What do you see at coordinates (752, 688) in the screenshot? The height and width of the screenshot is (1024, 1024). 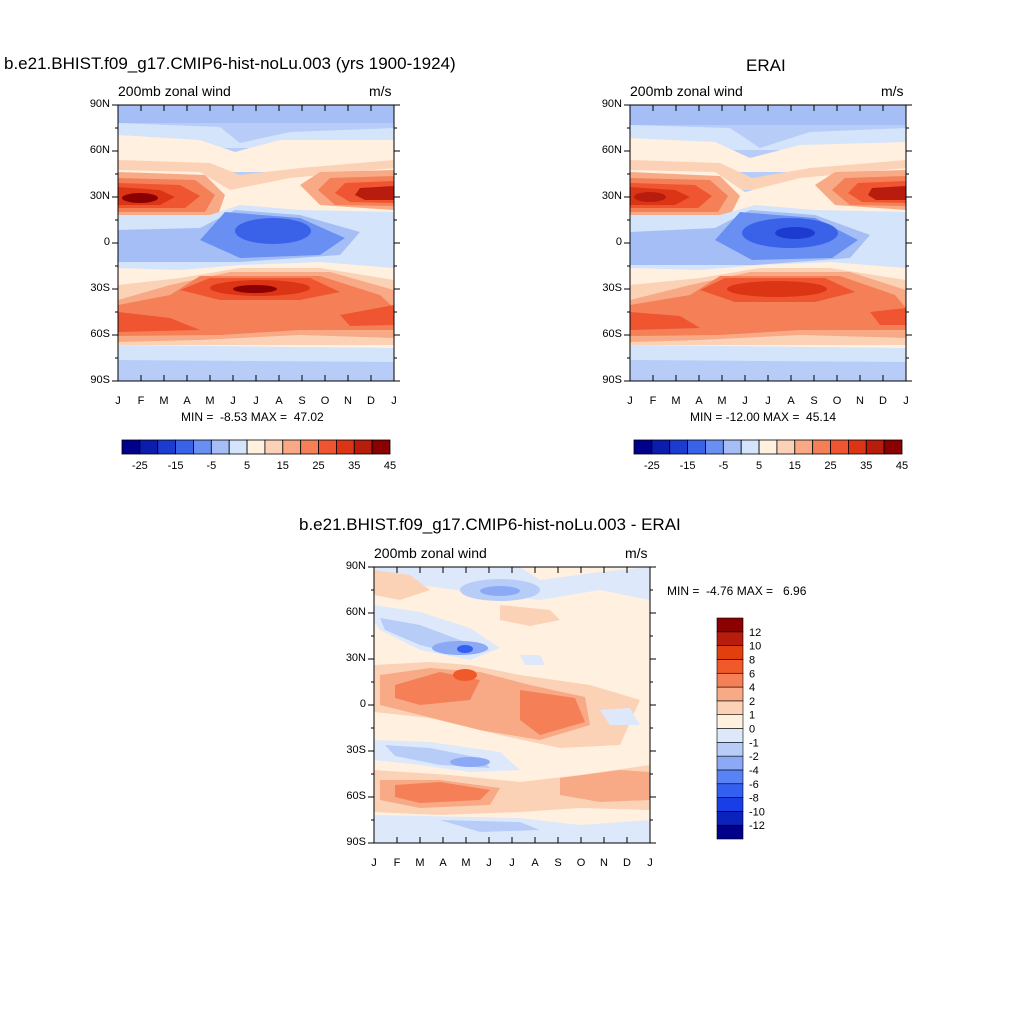 I see `colorbar-label: 4` at bounding box center [752, 688].